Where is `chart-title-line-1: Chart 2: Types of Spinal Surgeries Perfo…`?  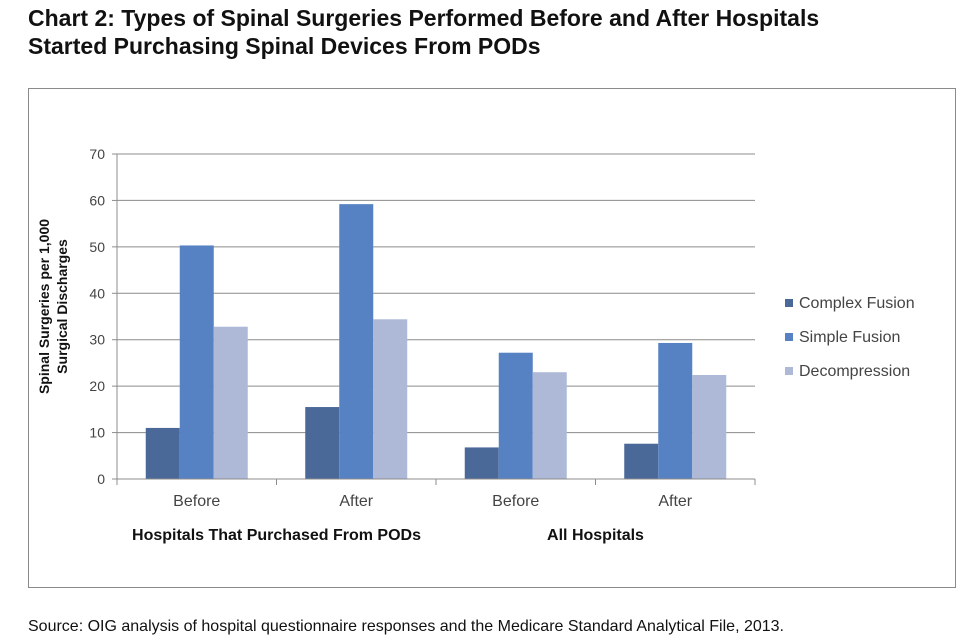 chart-title-line-1: Chart 2: Types of Spinal Surgeries Perfo… is located at coordinates (424, 18).